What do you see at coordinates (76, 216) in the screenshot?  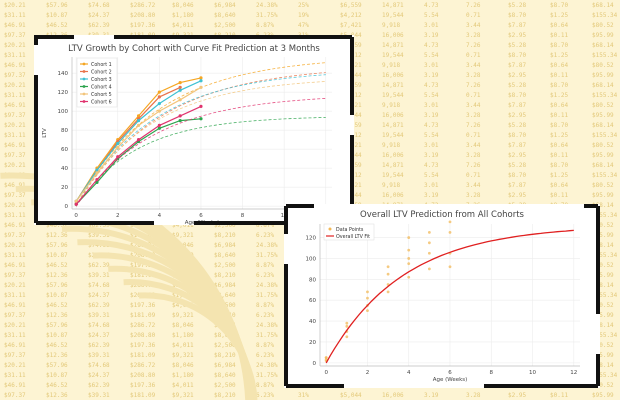 I see `x-tick-label: 0` at bounding box center [76, 216].